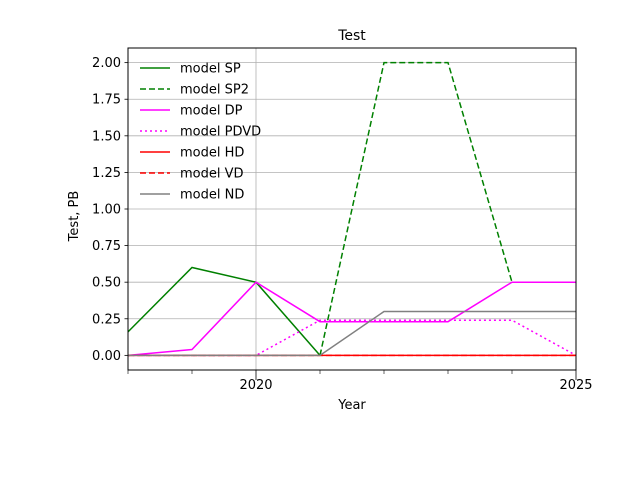 The width and height of the screenshot is (640, 480). What do you see at coordinates (106, 173) in the screenshot?
I see `y-tick-label: 1.25` at bounding box center [106, 173].